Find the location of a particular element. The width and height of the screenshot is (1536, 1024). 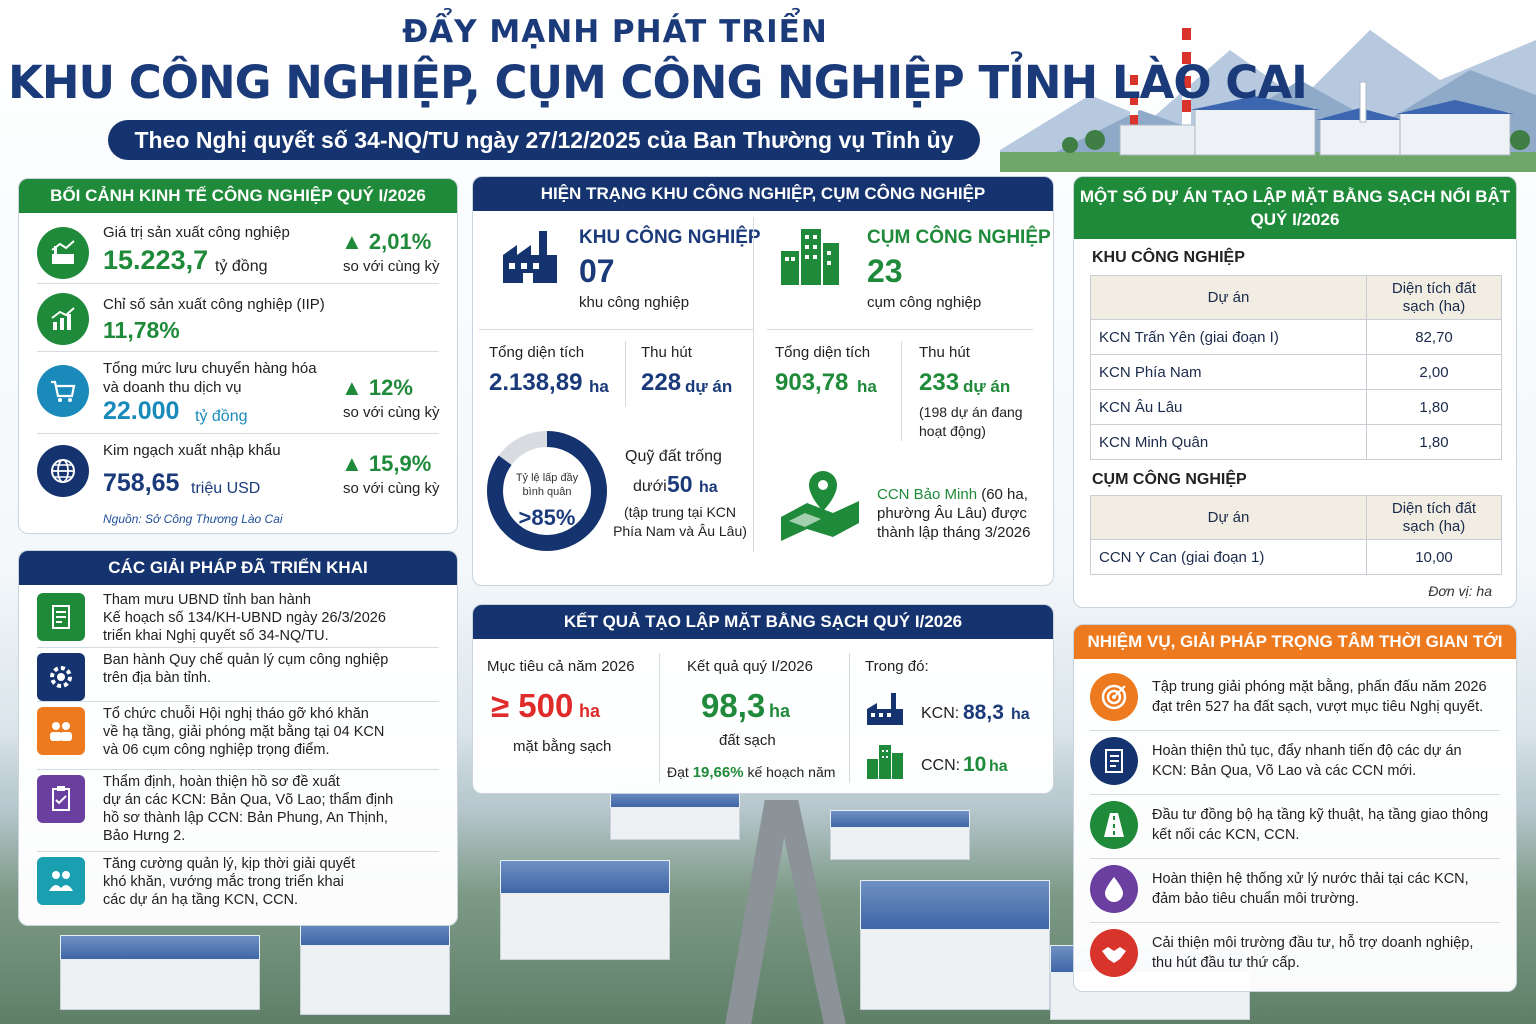

land-note: (tập trung tại KCN Phía Nam và Âu Lâu) is located at coordinates (680, 521).